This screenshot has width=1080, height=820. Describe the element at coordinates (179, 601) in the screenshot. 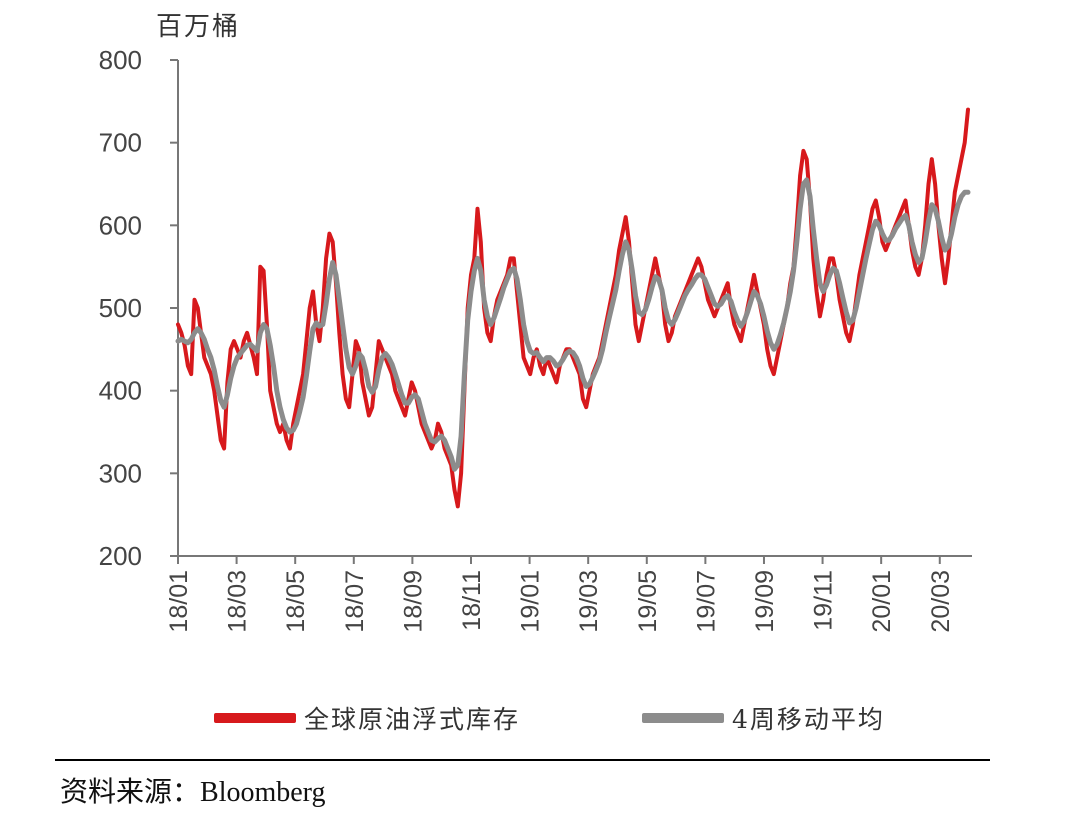

I see `x-tick-label: 18/01` at that location.